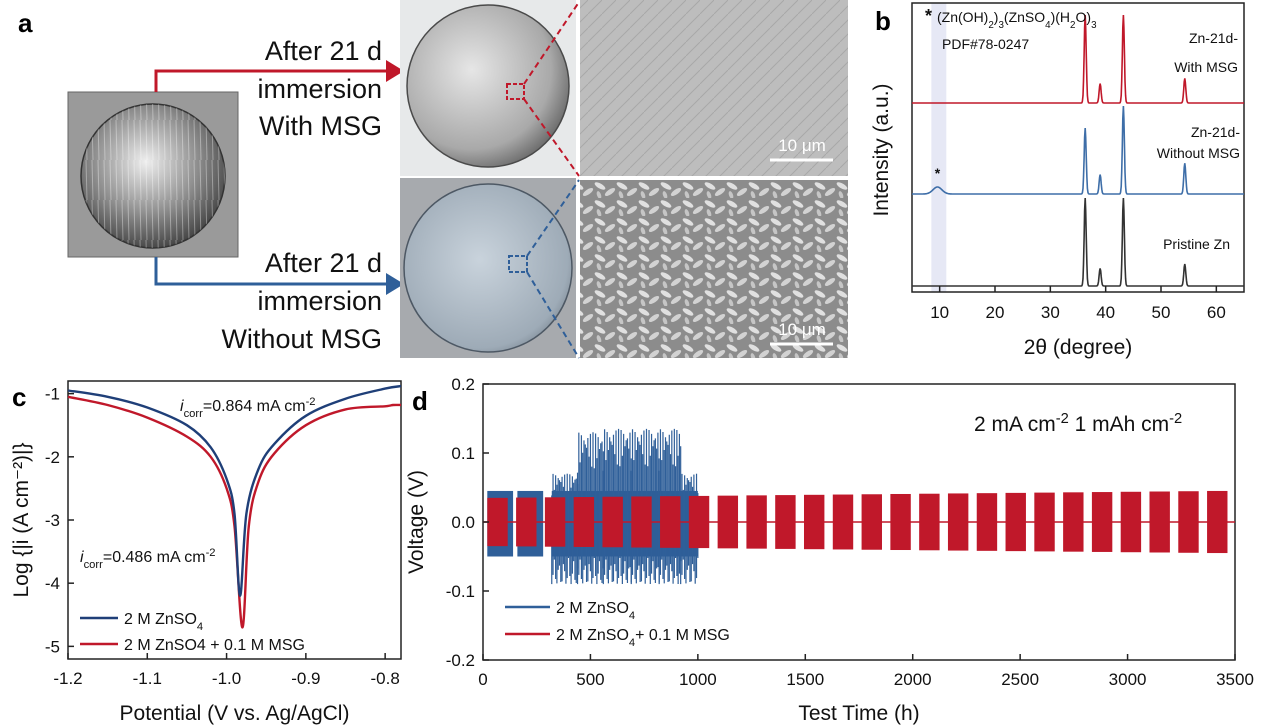 Image resolution: width=1269 pixels, height=728 pixels. What do you see at coordinates (643, 638) in the screenshot?
I see `cycling-legend-label-2: 2 M ZnSO4+ 0.1 M MSG` at bounding box center [643, 638].